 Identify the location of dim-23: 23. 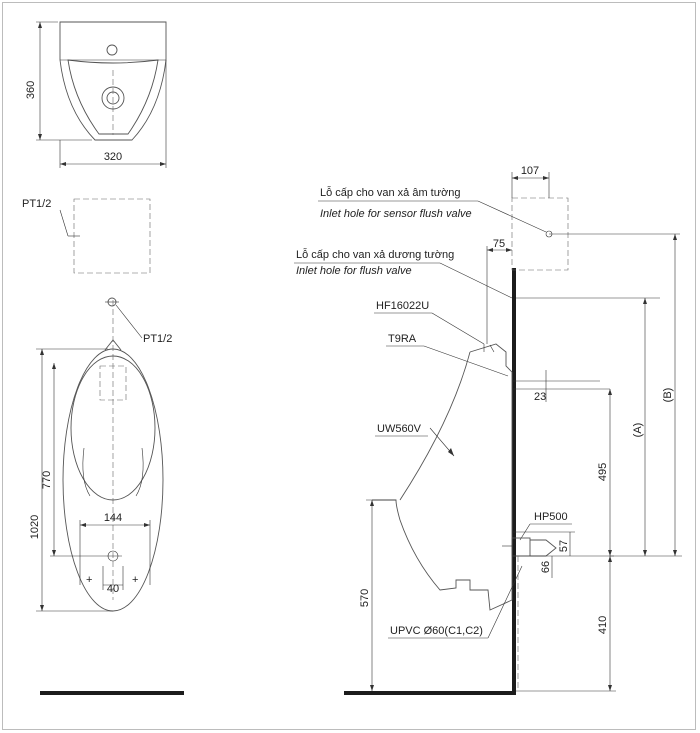
(540, 397).